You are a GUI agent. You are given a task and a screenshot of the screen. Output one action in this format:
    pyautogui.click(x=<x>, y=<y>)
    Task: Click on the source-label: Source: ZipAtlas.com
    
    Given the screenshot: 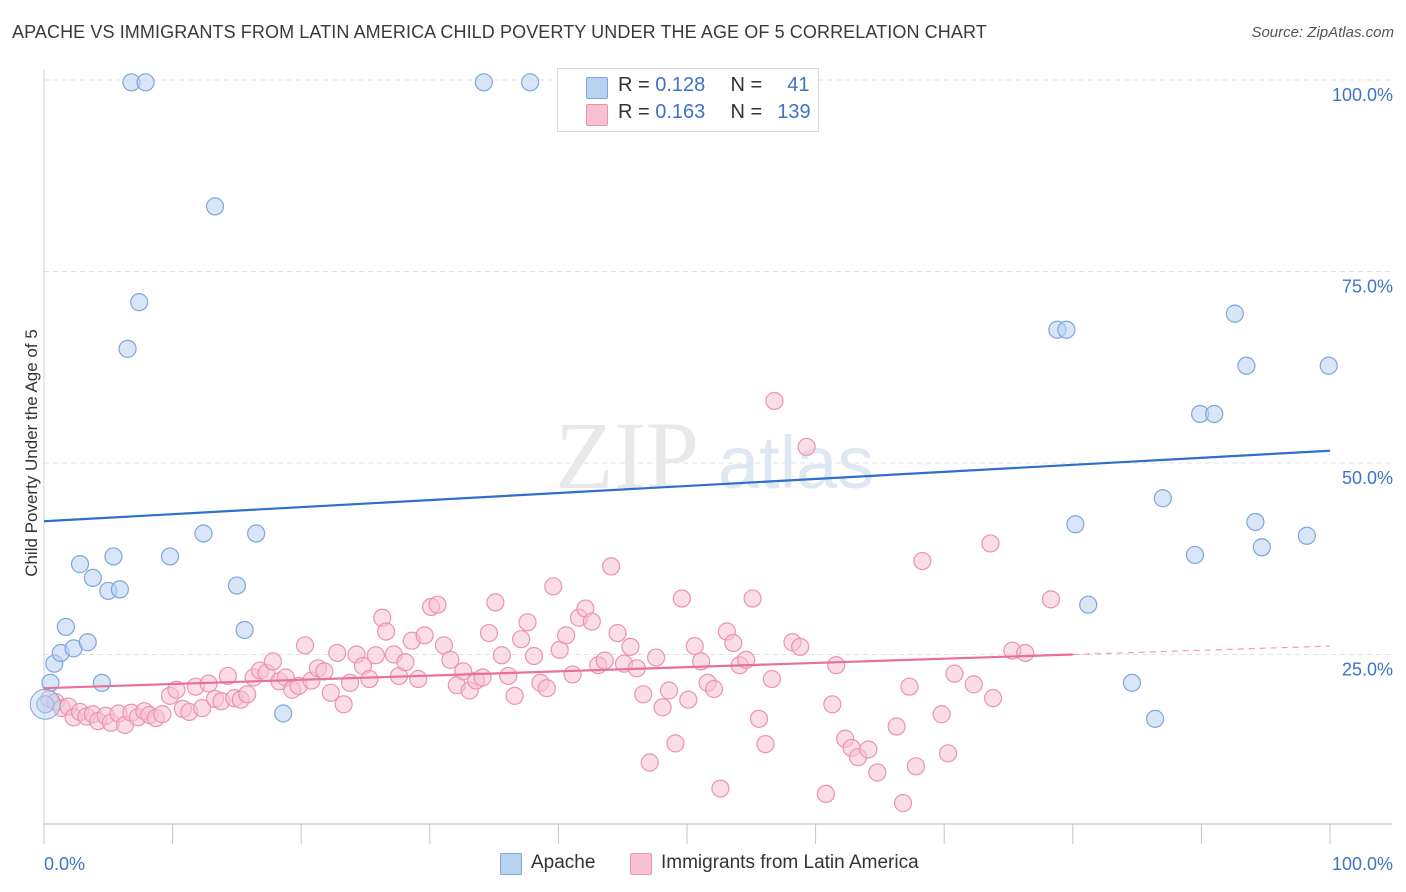 What is the action you would take?
    pyautogui.click(x=1322, y=32)
    